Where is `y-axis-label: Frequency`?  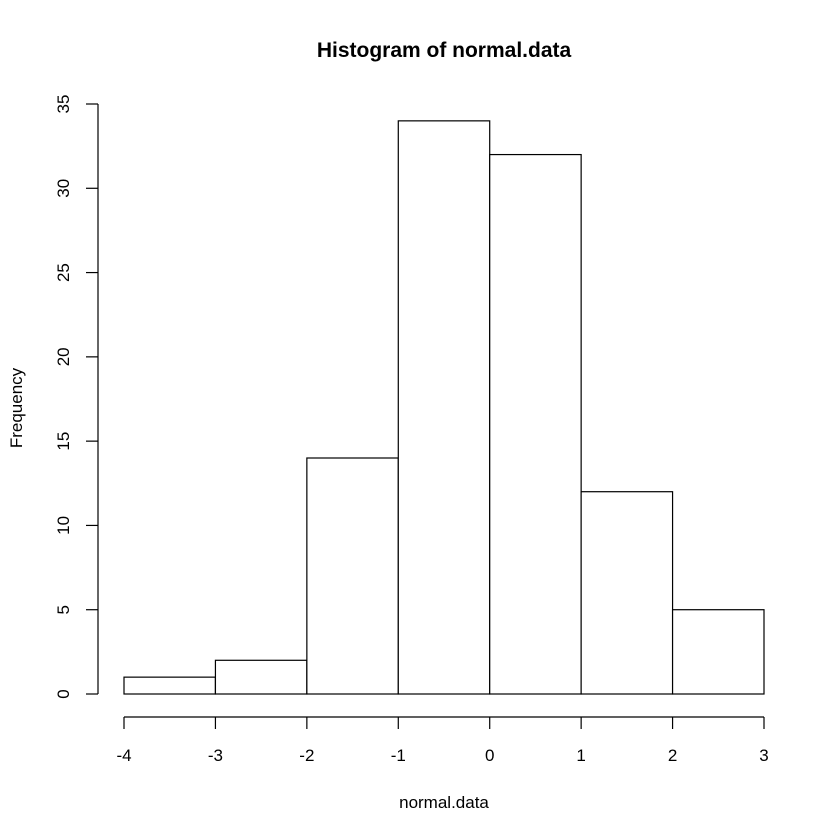
y-axis-label: Frequency is located at coordinates (16, 407).